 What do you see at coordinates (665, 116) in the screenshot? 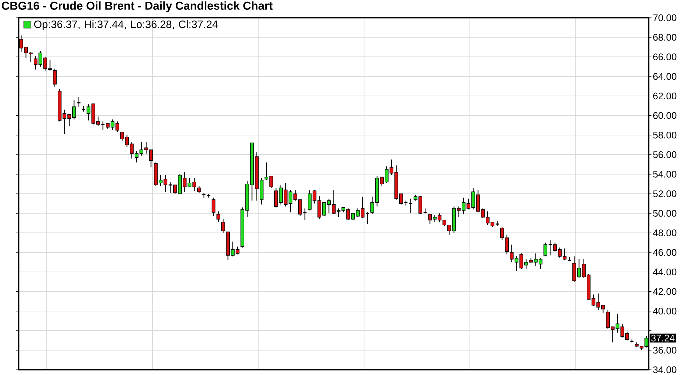
I see `y-tick-label: 60.00` at bounding box center [665, 116].